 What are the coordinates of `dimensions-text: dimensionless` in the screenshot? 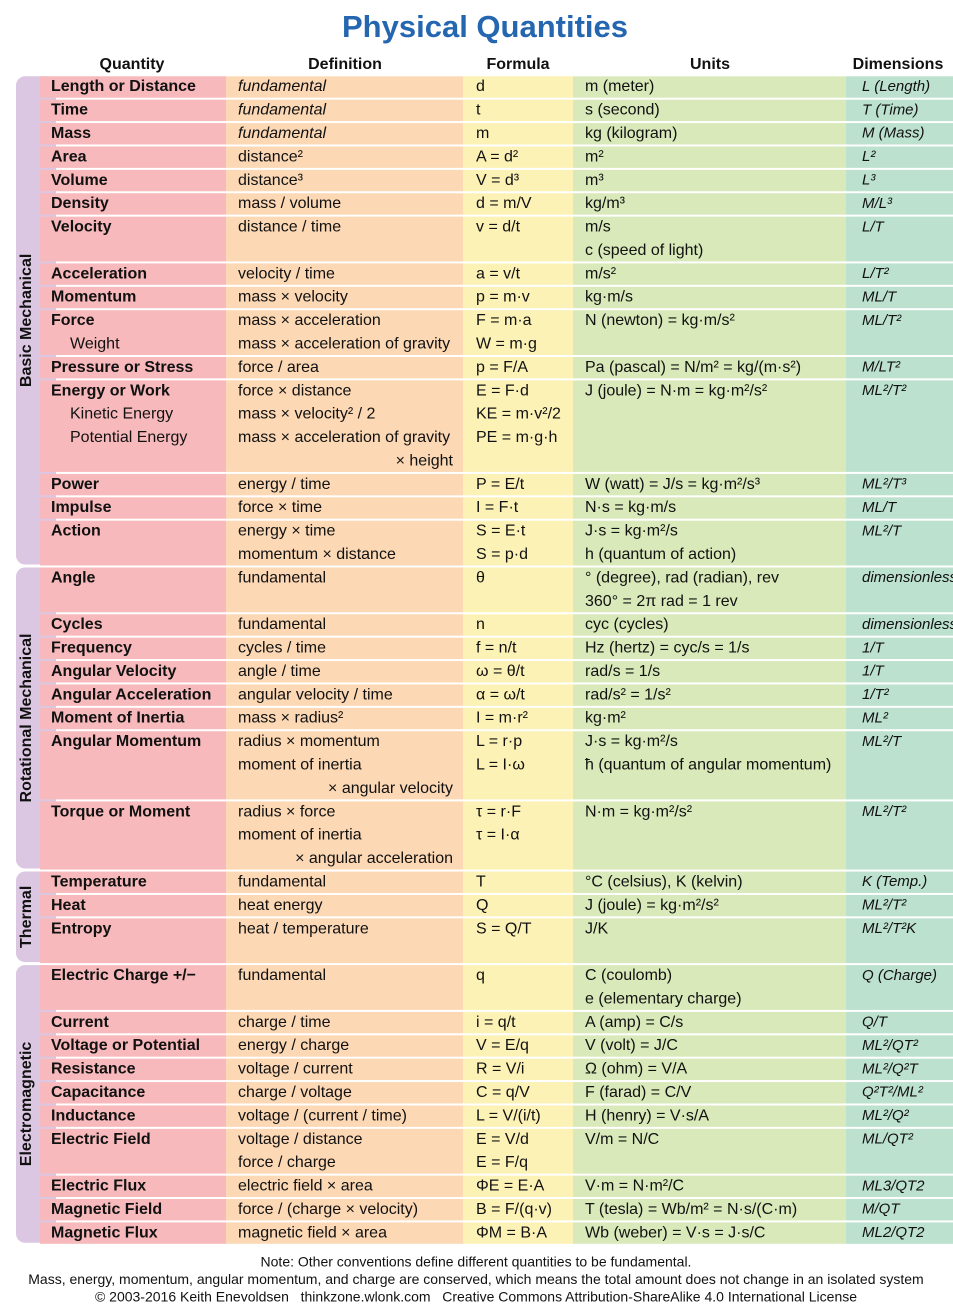 It's located at (907, 577).